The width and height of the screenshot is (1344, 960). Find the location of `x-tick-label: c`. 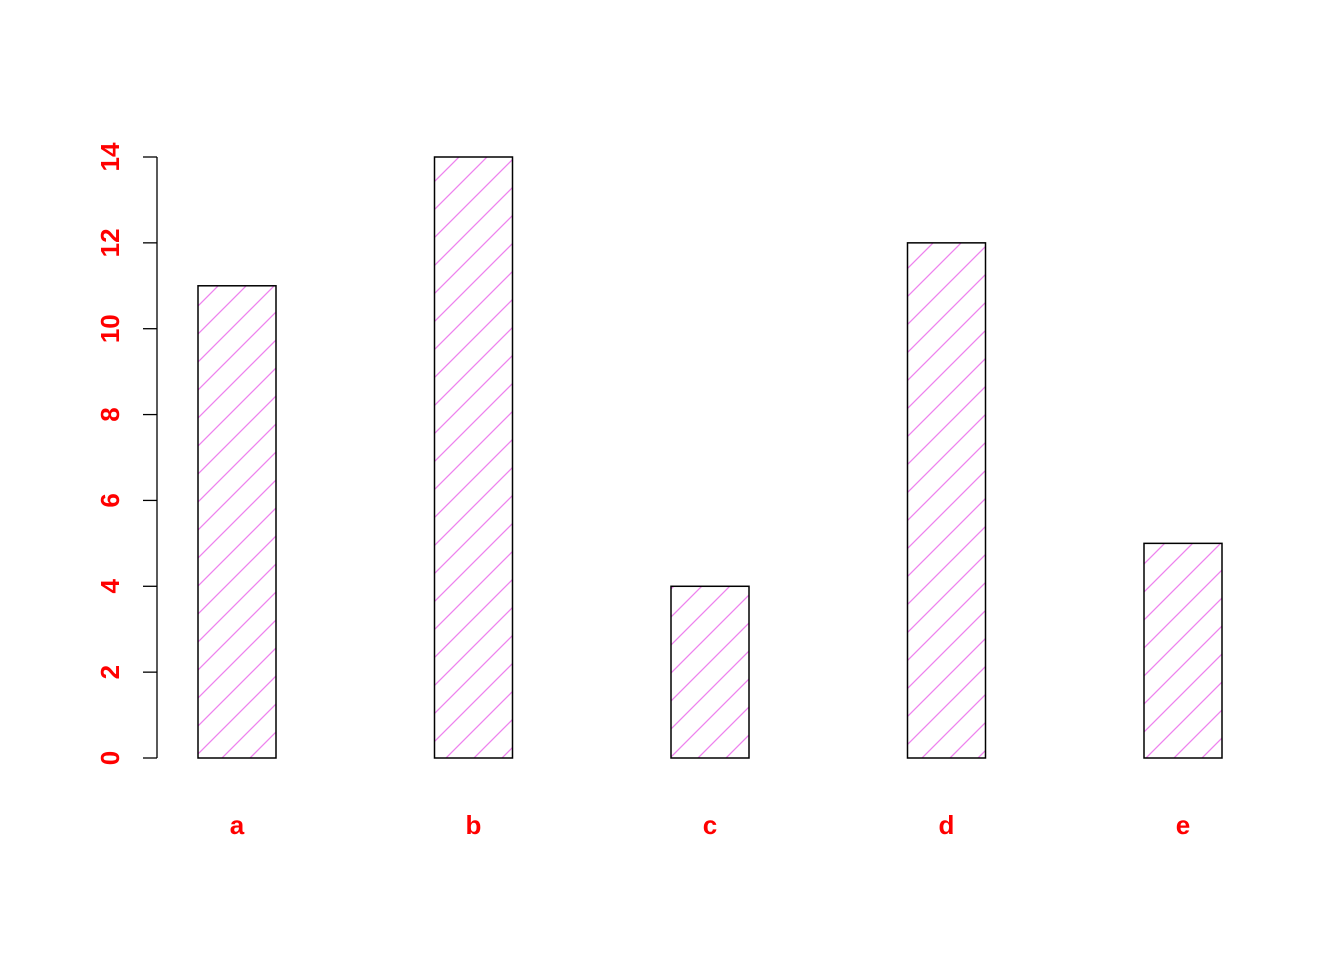

x-tick-label: c is located at coordinates (710, 825).